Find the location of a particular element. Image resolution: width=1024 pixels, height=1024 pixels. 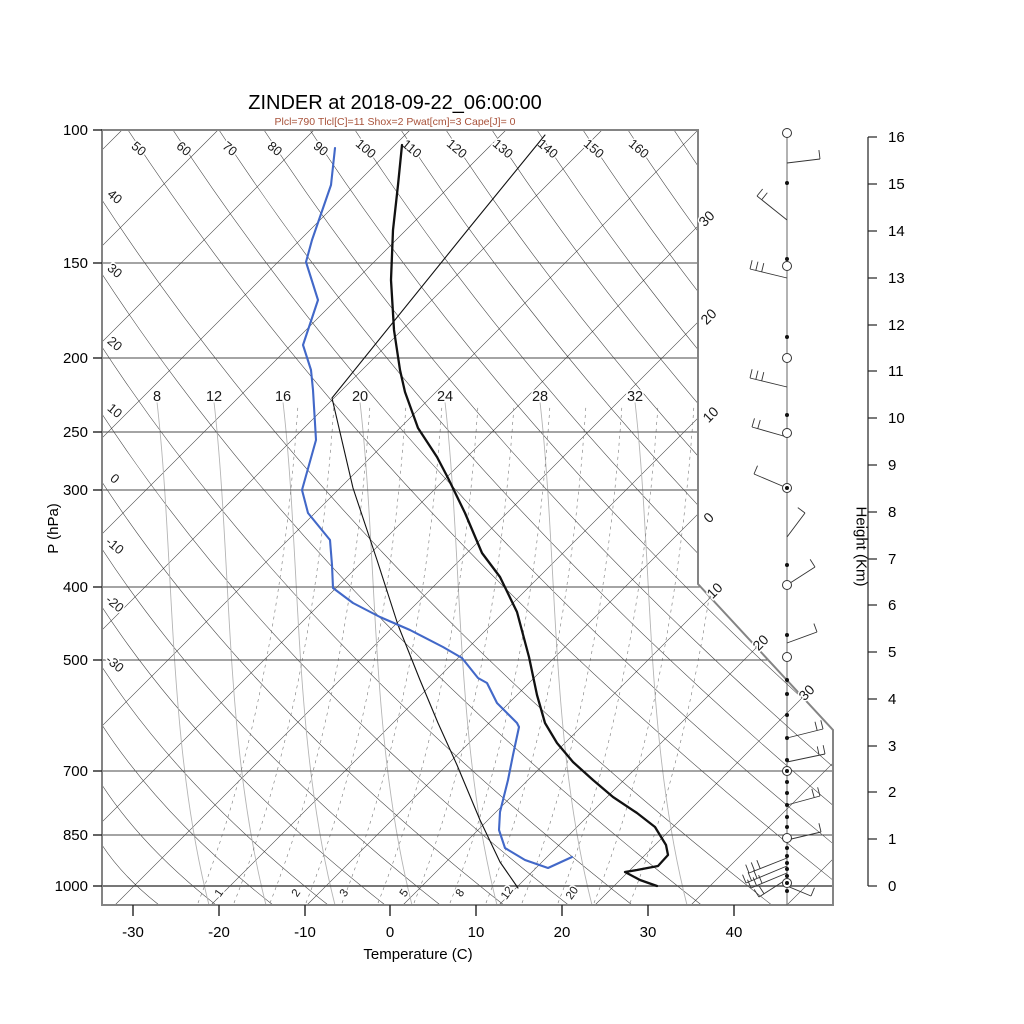

height-tick-label: 7 is located at coordinates (892, 559).